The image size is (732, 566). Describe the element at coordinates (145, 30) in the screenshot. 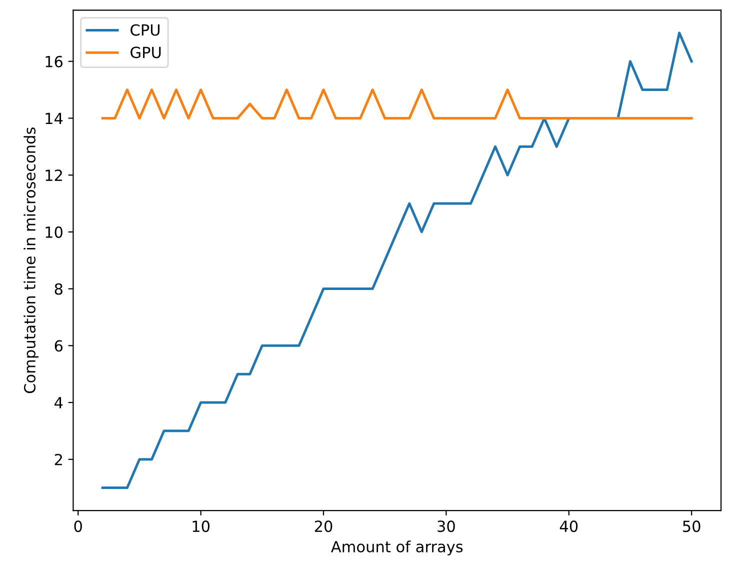

I see `legend-label: CPU` at that location.